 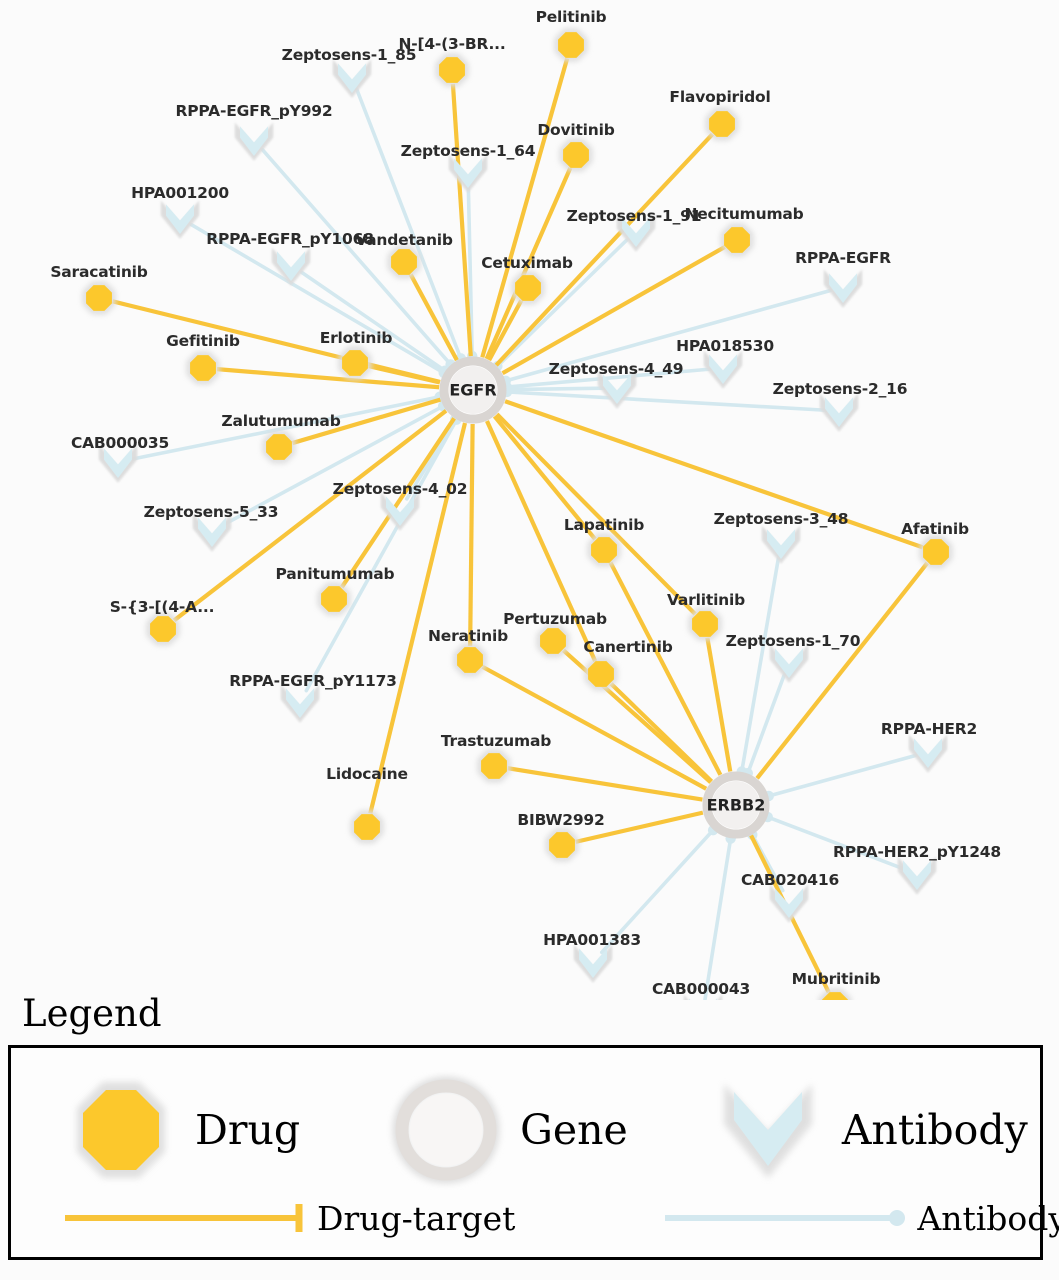 What do you see at coordinates (180, 1130) in the screenshot?
I see `legend-drug-item: Drug` at bounding box center [180, 1130].